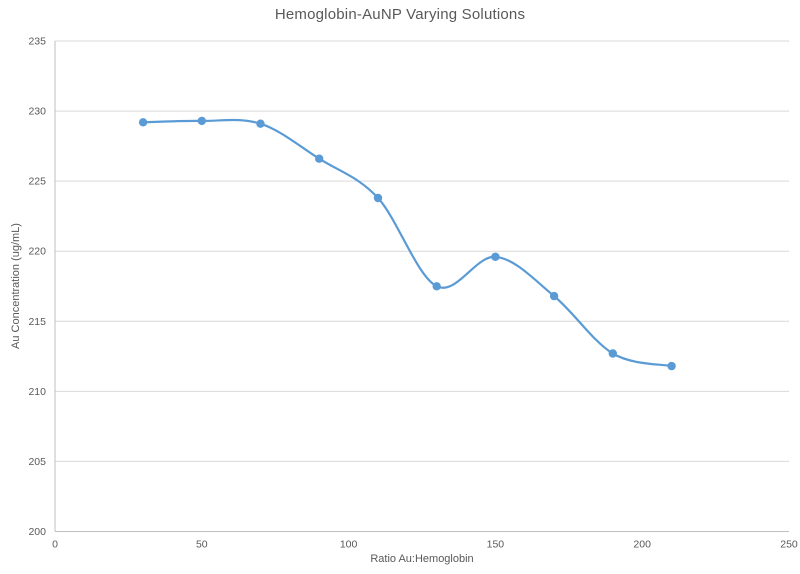 This screenshot has width=800, height=574. Describe the element at coordinates (37, 392) in the screenshot. I see `y-tick-label: 210` at that location.